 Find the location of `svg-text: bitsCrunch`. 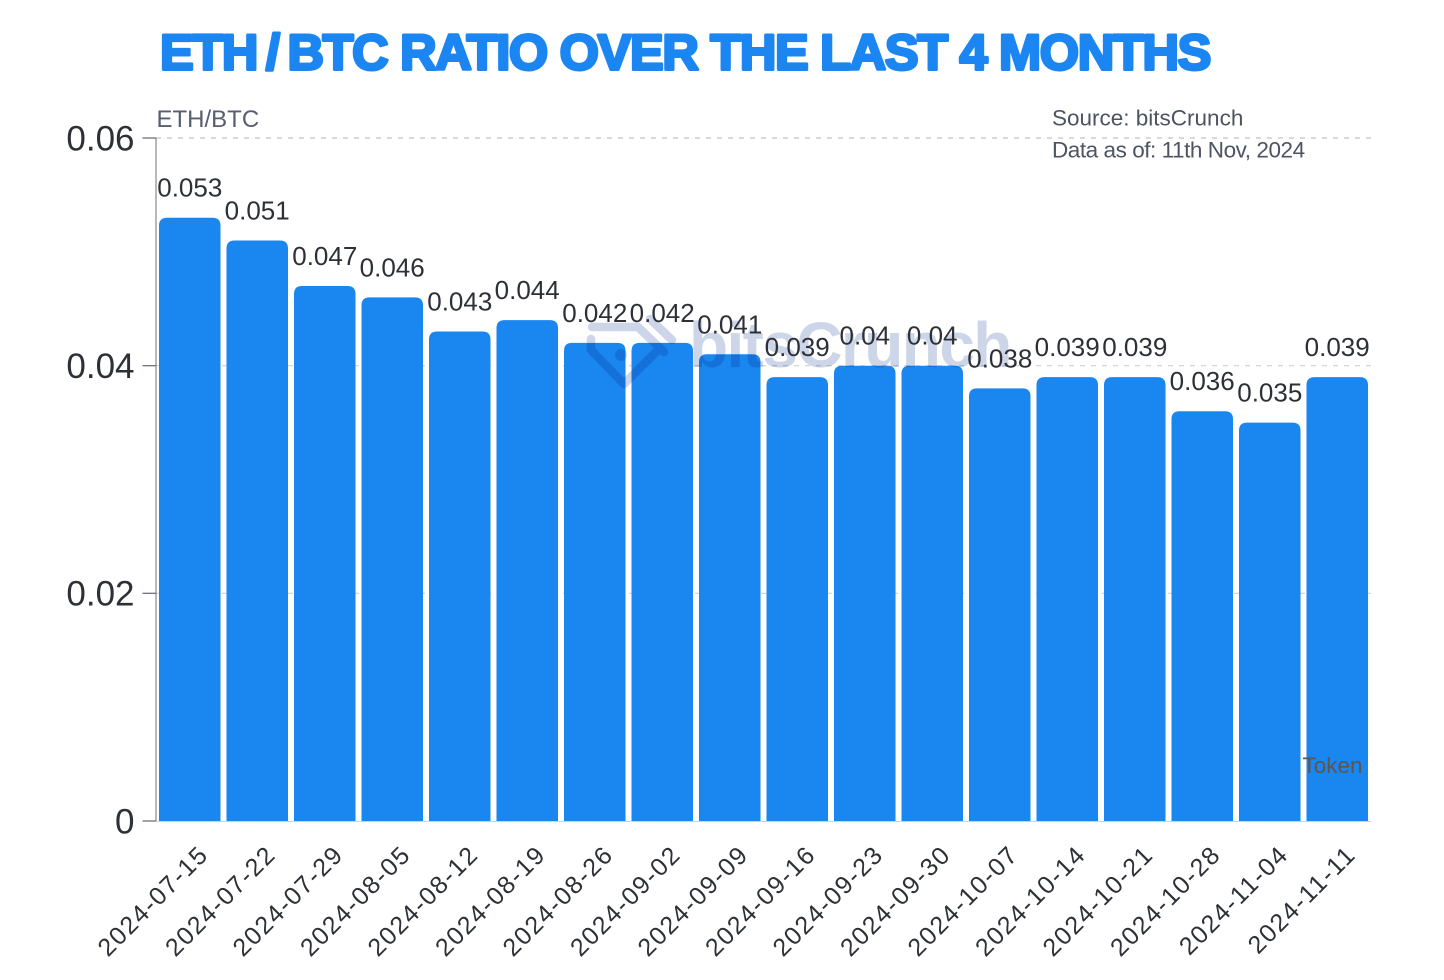

svg-text: bitsCrunch is located at coordinates (850, 345).